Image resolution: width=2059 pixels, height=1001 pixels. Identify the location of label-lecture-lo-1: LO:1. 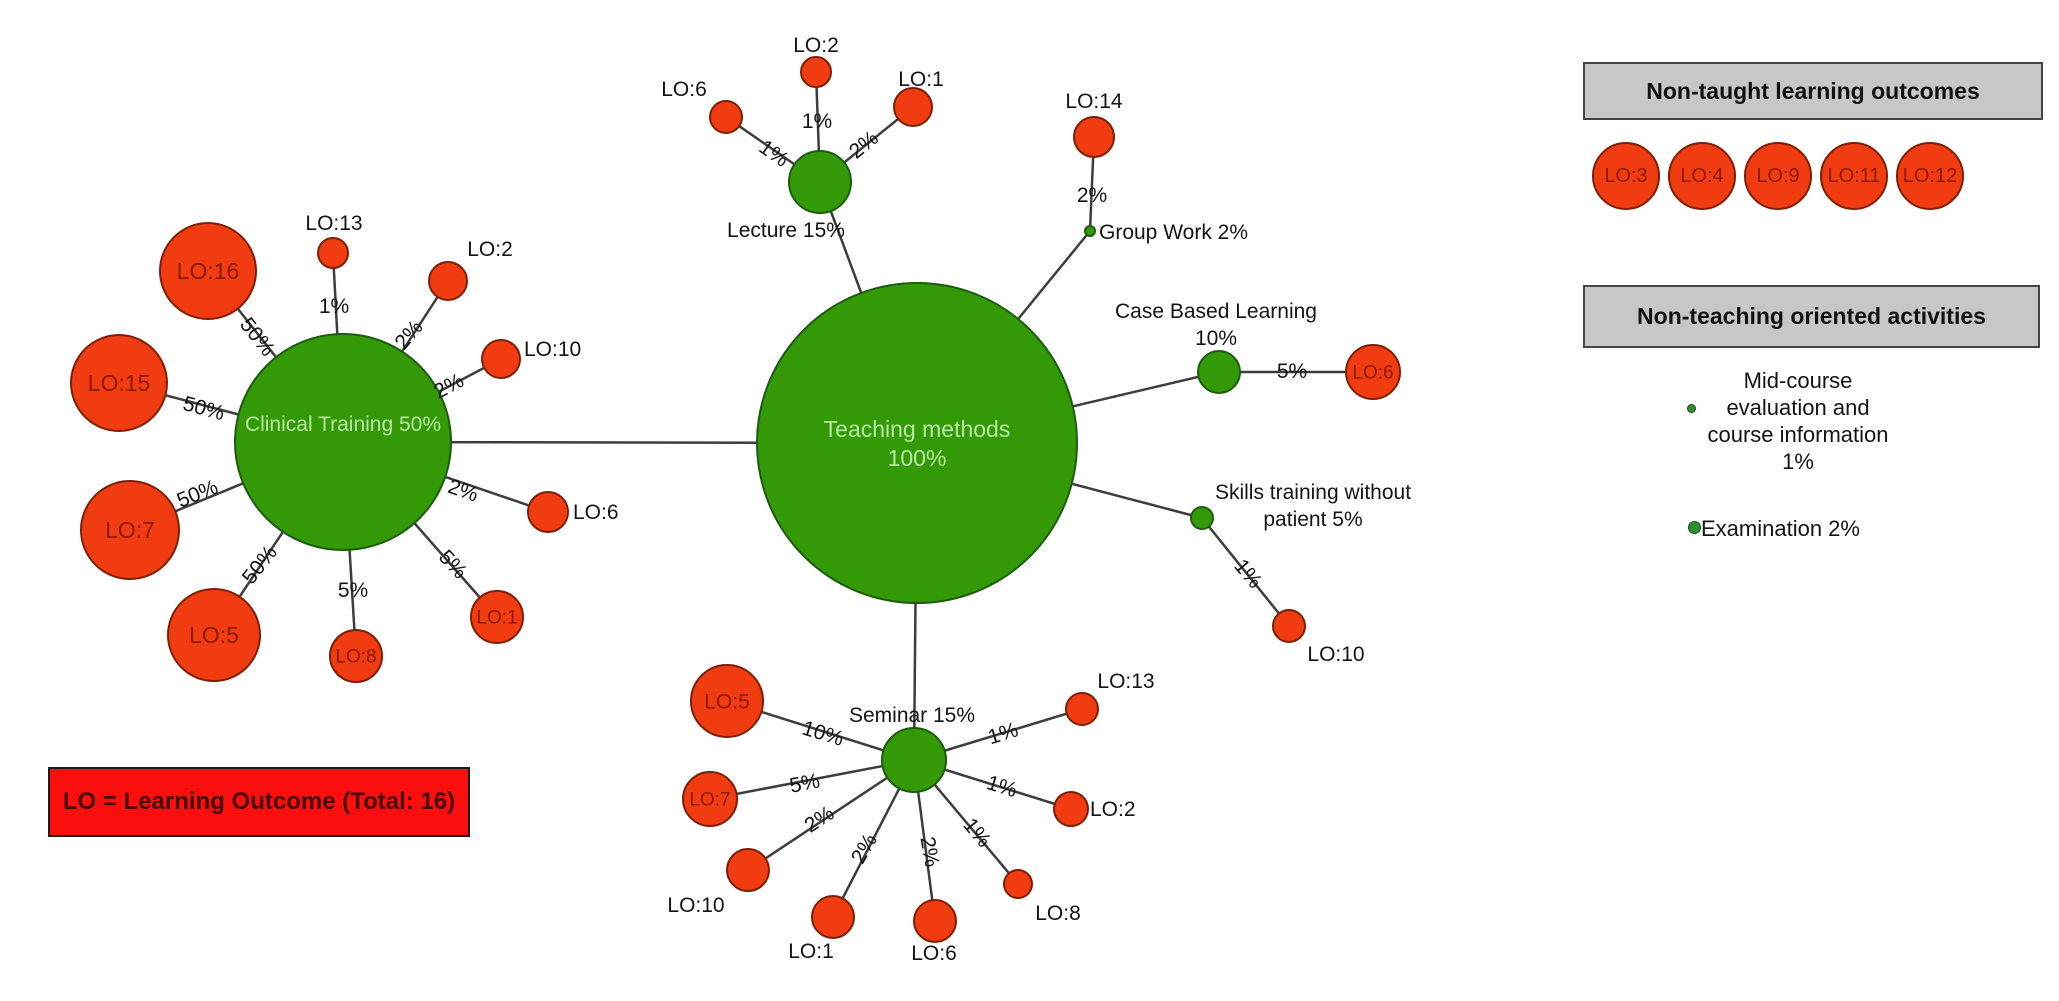
(921, 79).